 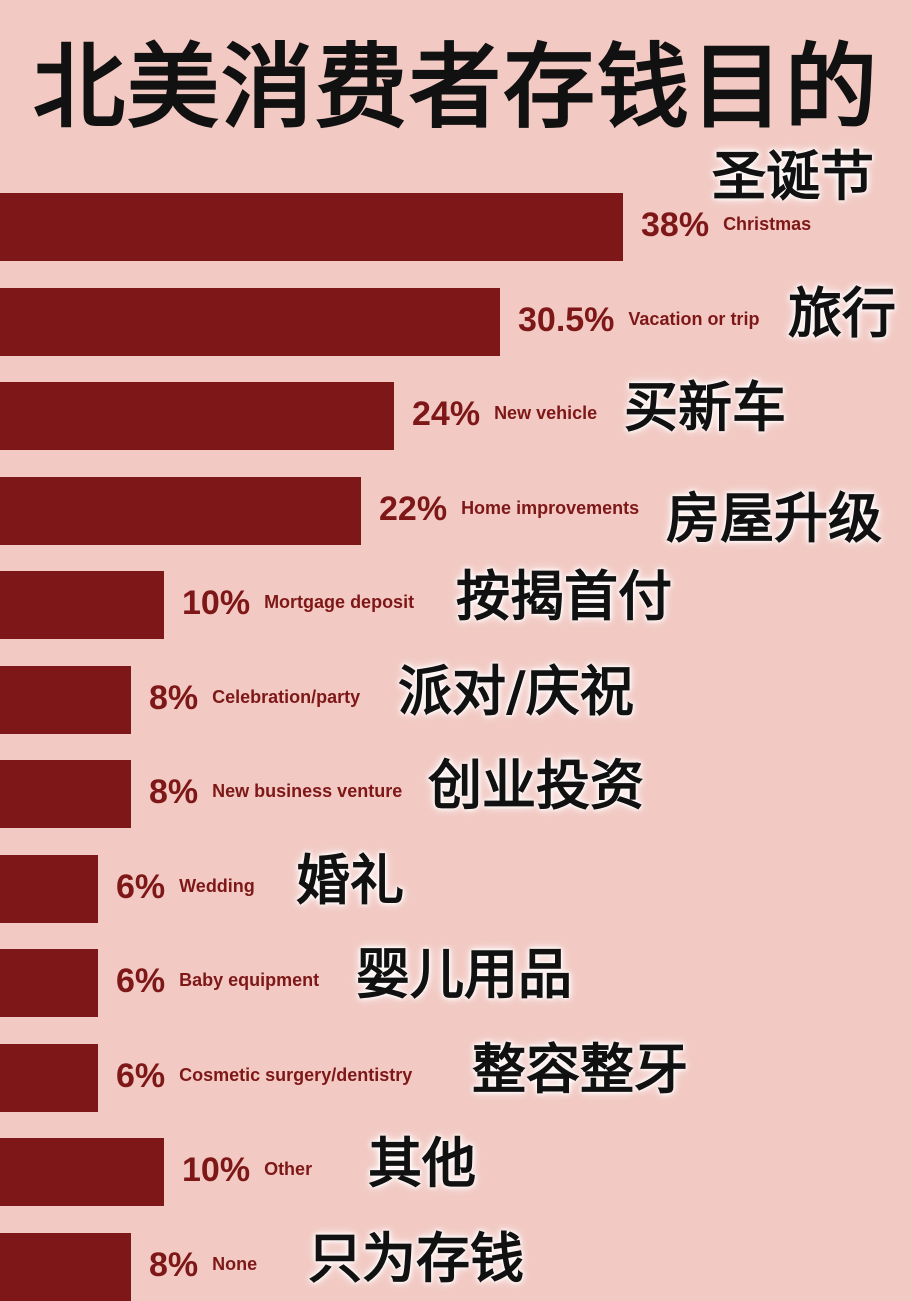 I want to click on category-label: Home improvements, so click(x=550, y=507).